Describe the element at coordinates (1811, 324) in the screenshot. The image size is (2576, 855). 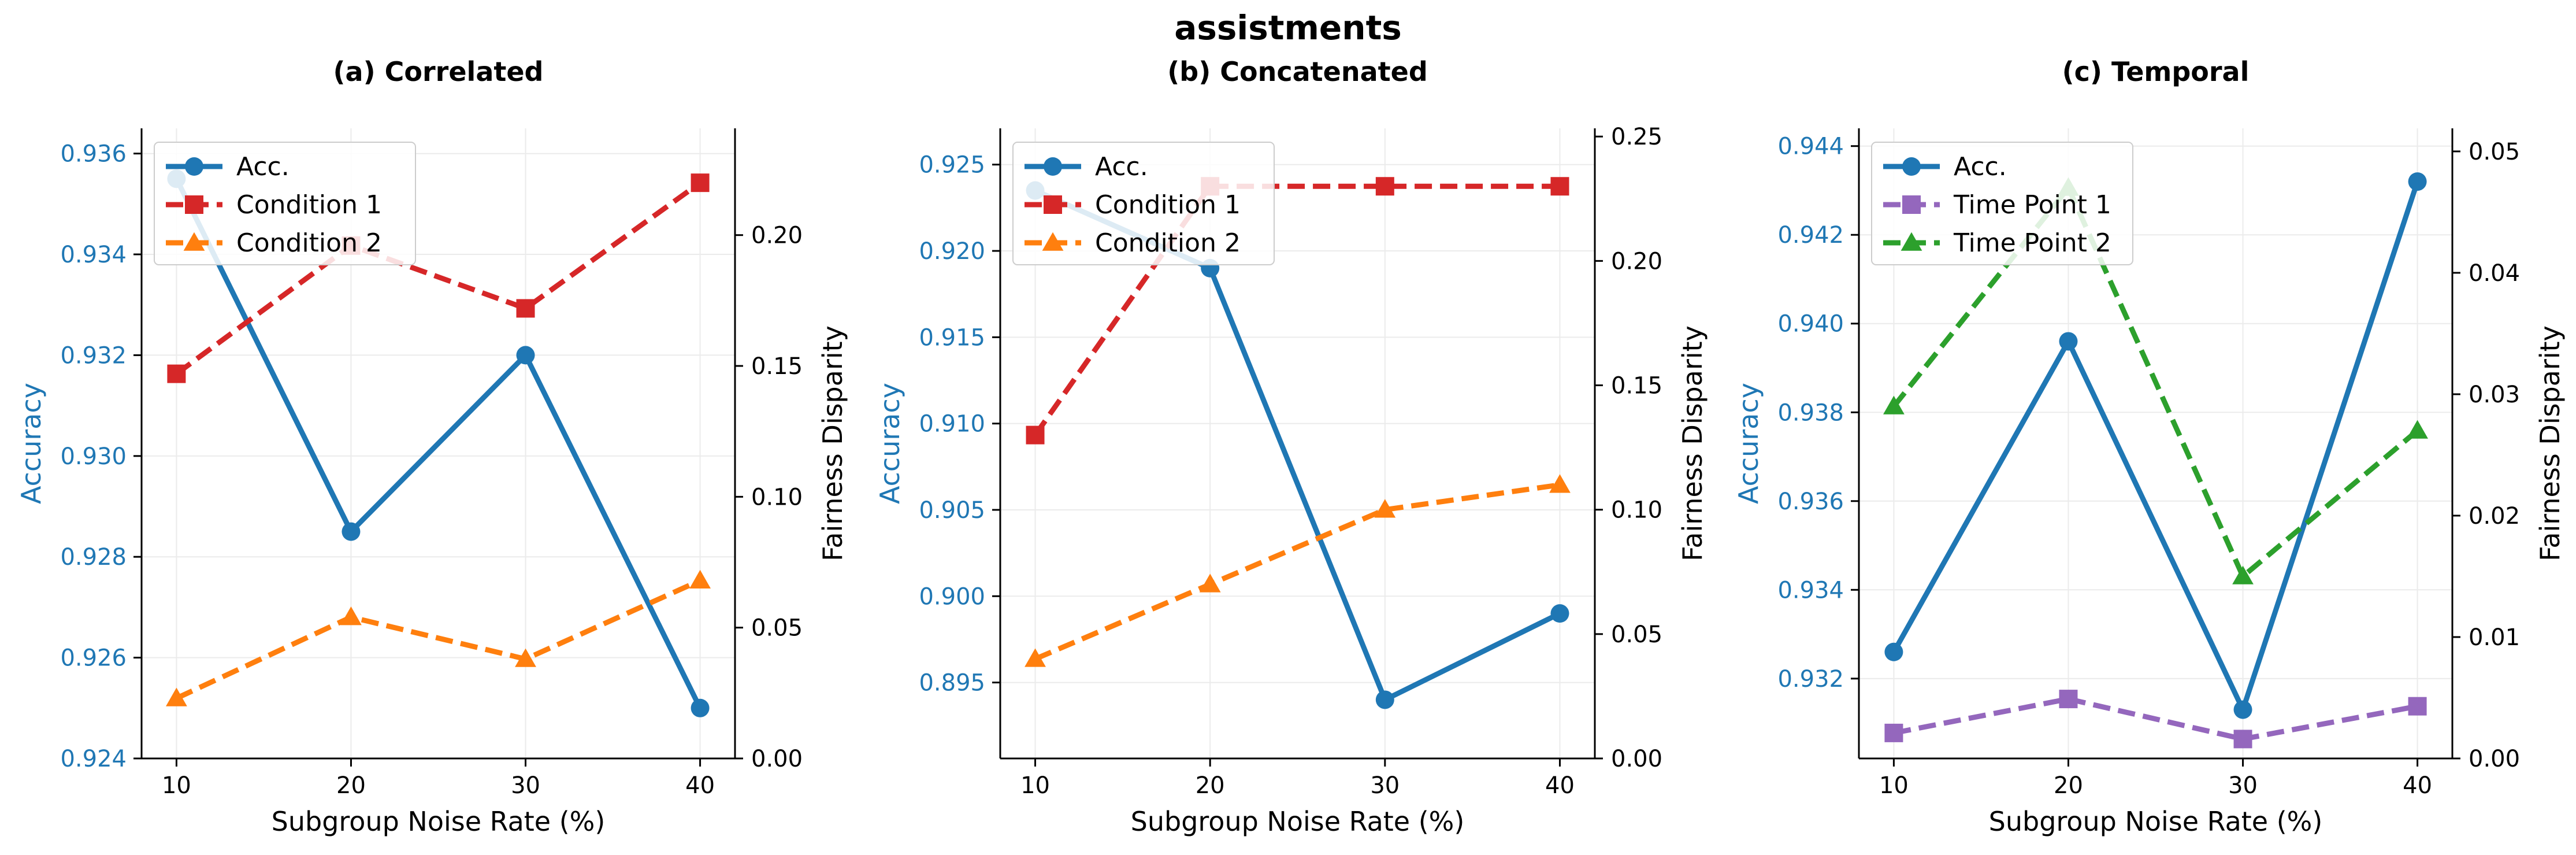
I see `y-tick-label: 0.940` at that location.